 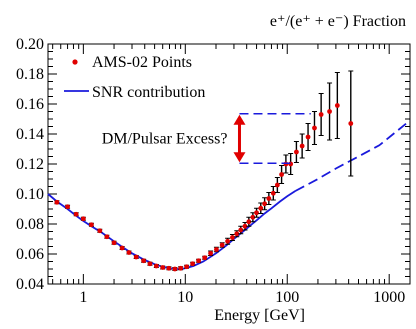 I want to click on y-tick-label: 0.08, so click(x=30, y=224).